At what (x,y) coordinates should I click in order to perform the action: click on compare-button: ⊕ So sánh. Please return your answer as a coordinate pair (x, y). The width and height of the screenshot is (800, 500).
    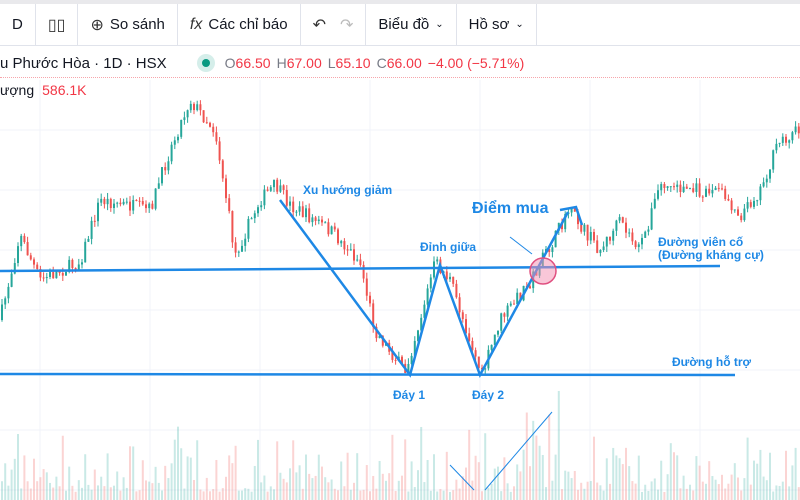
    Looking at the image, I should click on (128, 24).